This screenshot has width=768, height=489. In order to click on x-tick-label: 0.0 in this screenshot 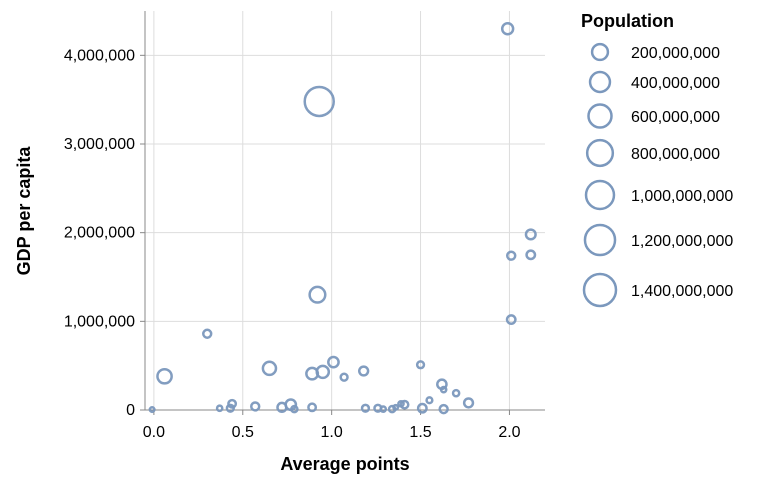, I will do `click(154, 432)`.